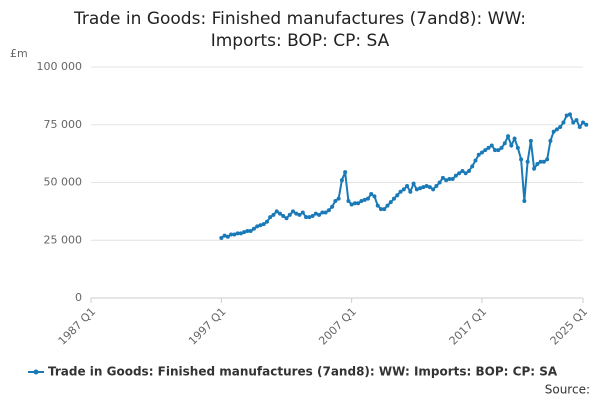 Image resolution: width=600 pixels, height=400 pixels. Describe the element at coordinates (337, 326) in the screenshot. I see `x-tick-label: 2007 Q1` at that location.